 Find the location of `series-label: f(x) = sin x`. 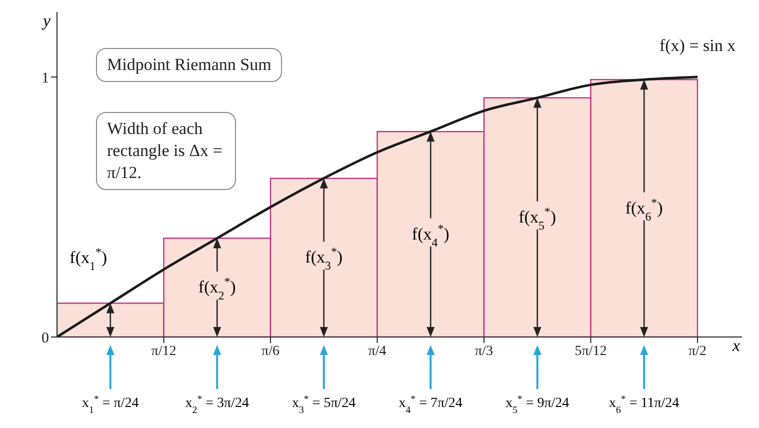

series-label: f(x) = sin x is located at coordinates (697, 45).